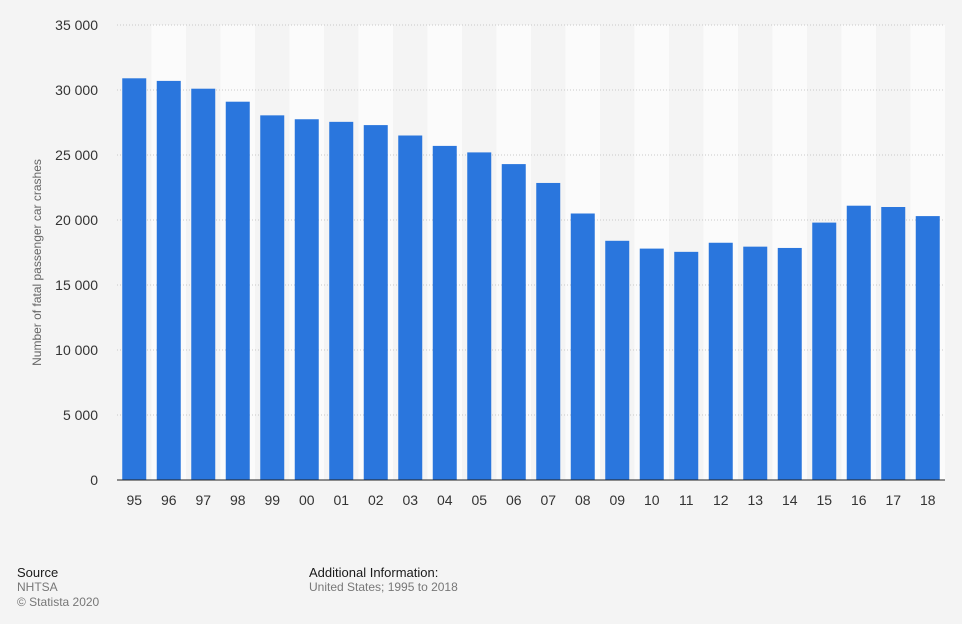 The image size is (962, 624). What do you see at coordinates (80, 415) in the screenshot?
I see `y-tick-label: 5 000` at bounding box center [80, 415].